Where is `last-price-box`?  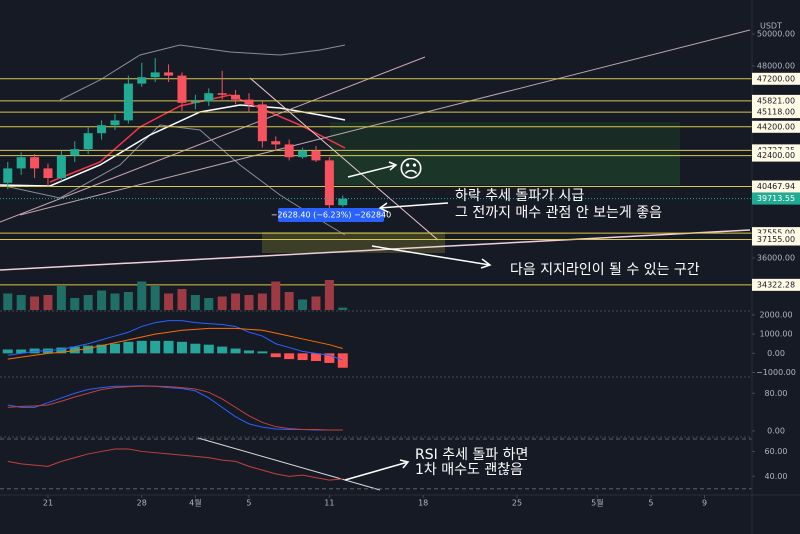 last-price-box is located at coordinates (776, 198).